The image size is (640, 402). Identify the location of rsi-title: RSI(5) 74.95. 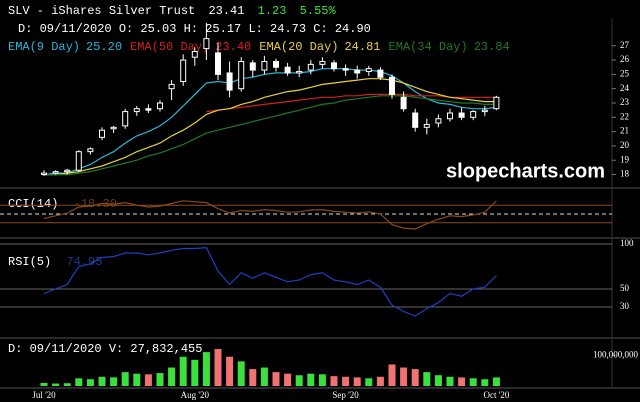
(55, 262).